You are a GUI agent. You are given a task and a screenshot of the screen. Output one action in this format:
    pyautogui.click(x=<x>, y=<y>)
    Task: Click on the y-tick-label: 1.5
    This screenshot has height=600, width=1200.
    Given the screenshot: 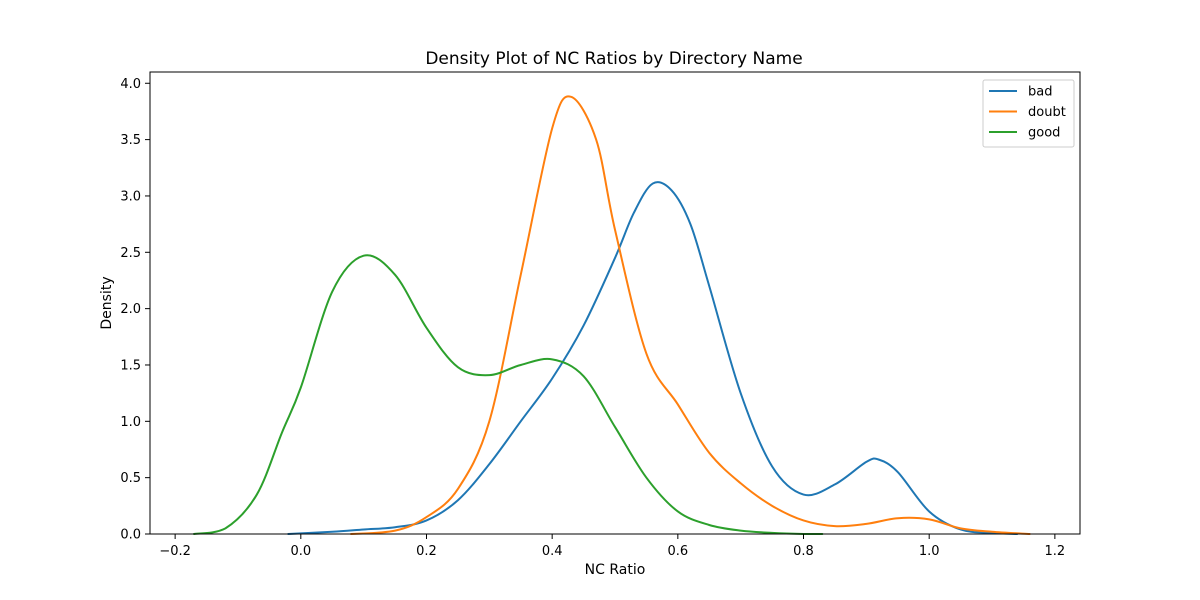 What is the action you would take?
    pyautogui.click(x=130, y=365)
    